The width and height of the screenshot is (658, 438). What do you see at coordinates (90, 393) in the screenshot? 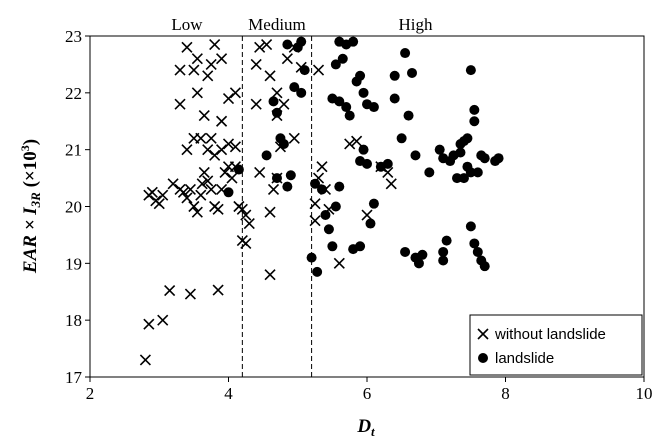
I see `x-tick-label: 2` at bounding box center [90, 393].